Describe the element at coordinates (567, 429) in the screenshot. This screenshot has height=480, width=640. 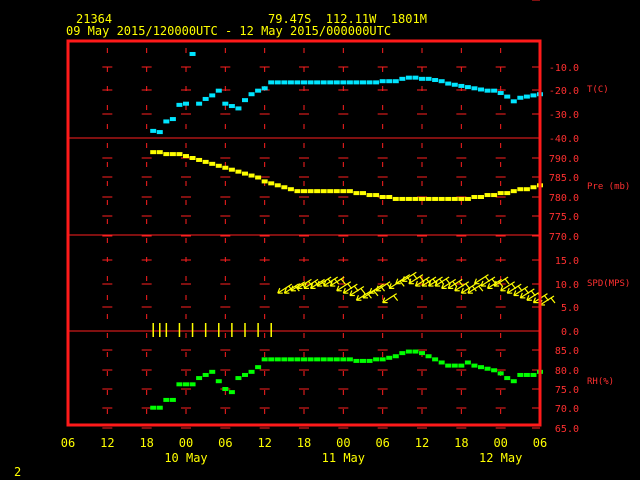
I see `y-tick-label: 65.0` at that location.